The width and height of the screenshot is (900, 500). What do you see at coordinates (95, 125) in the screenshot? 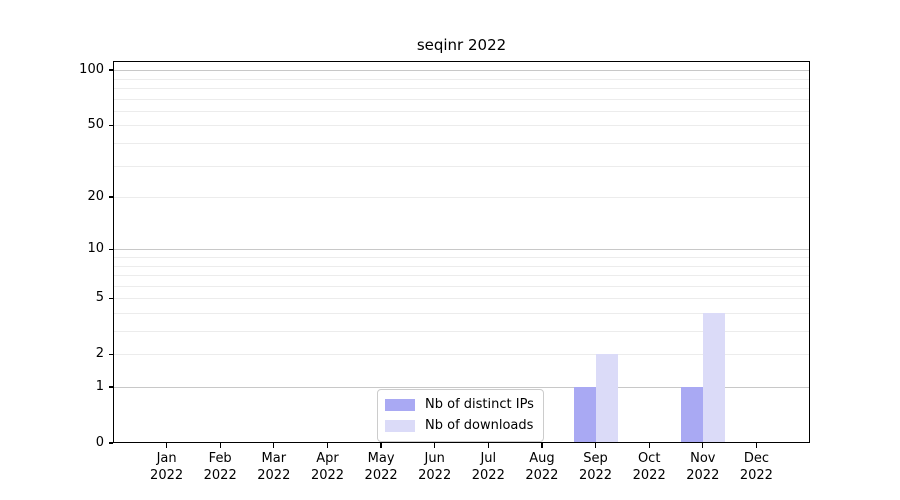
I see `y-tick-label-50: 50` at bounding box center [95, 125].